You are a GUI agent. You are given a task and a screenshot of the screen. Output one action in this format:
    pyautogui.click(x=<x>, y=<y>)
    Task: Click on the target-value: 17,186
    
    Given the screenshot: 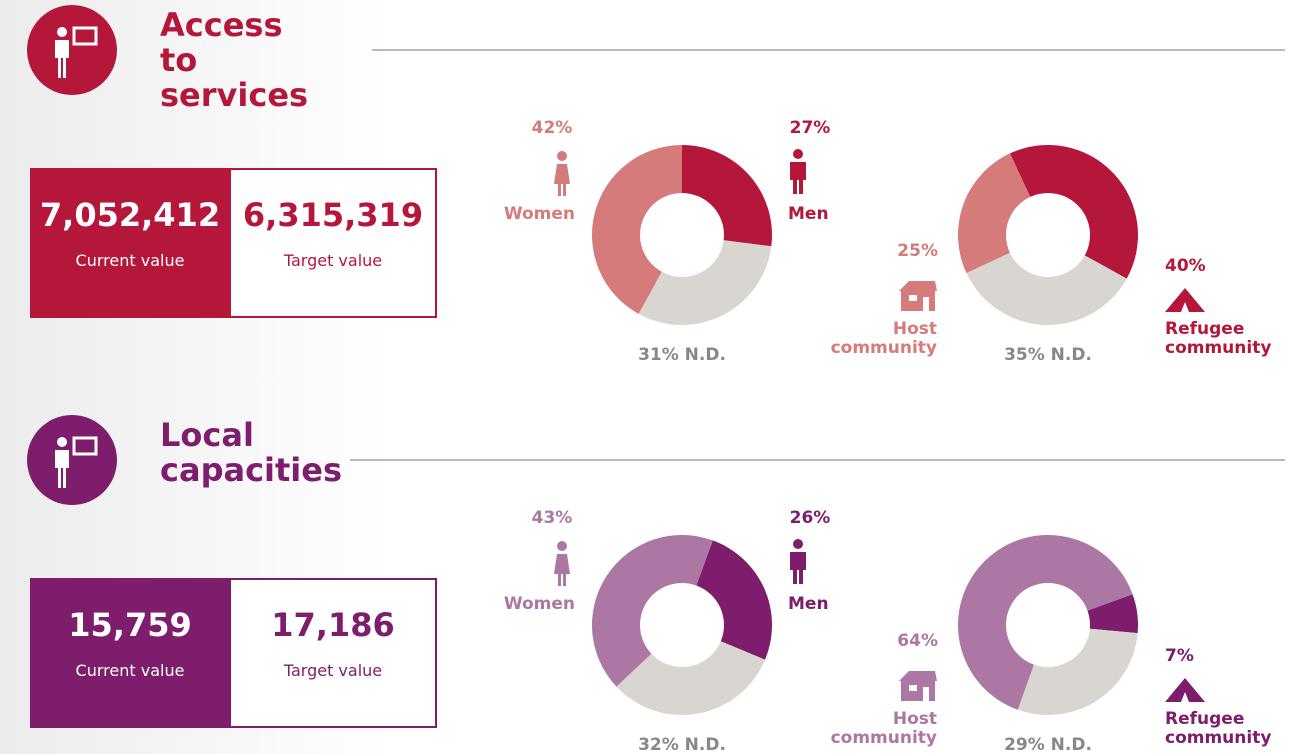 What is the action you would take?
    pyautogui.click(x=333, y=625)
    